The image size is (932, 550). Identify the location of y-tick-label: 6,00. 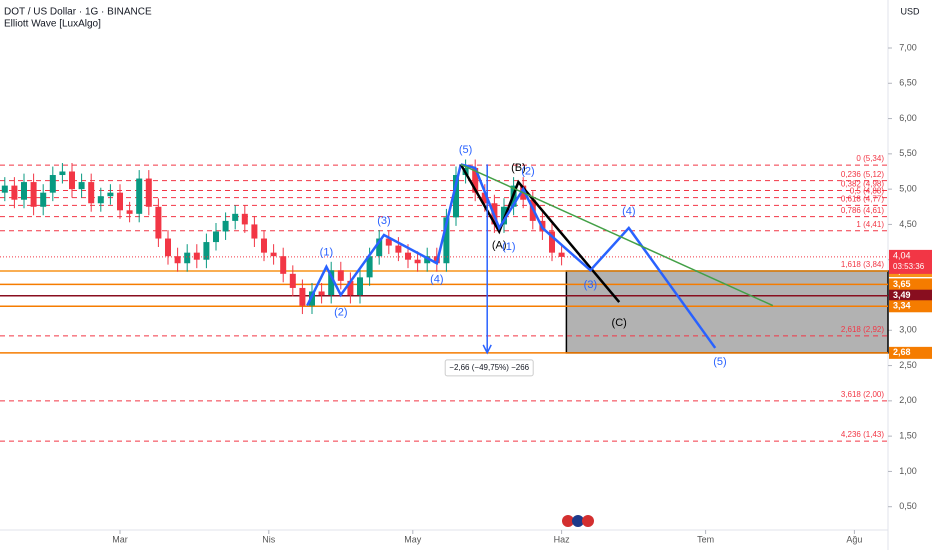
(908, 118).